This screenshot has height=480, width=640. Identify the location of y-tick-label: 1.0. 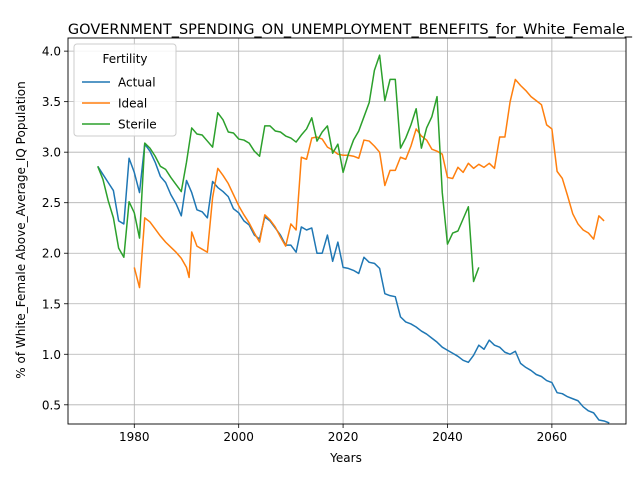
(51, 355).